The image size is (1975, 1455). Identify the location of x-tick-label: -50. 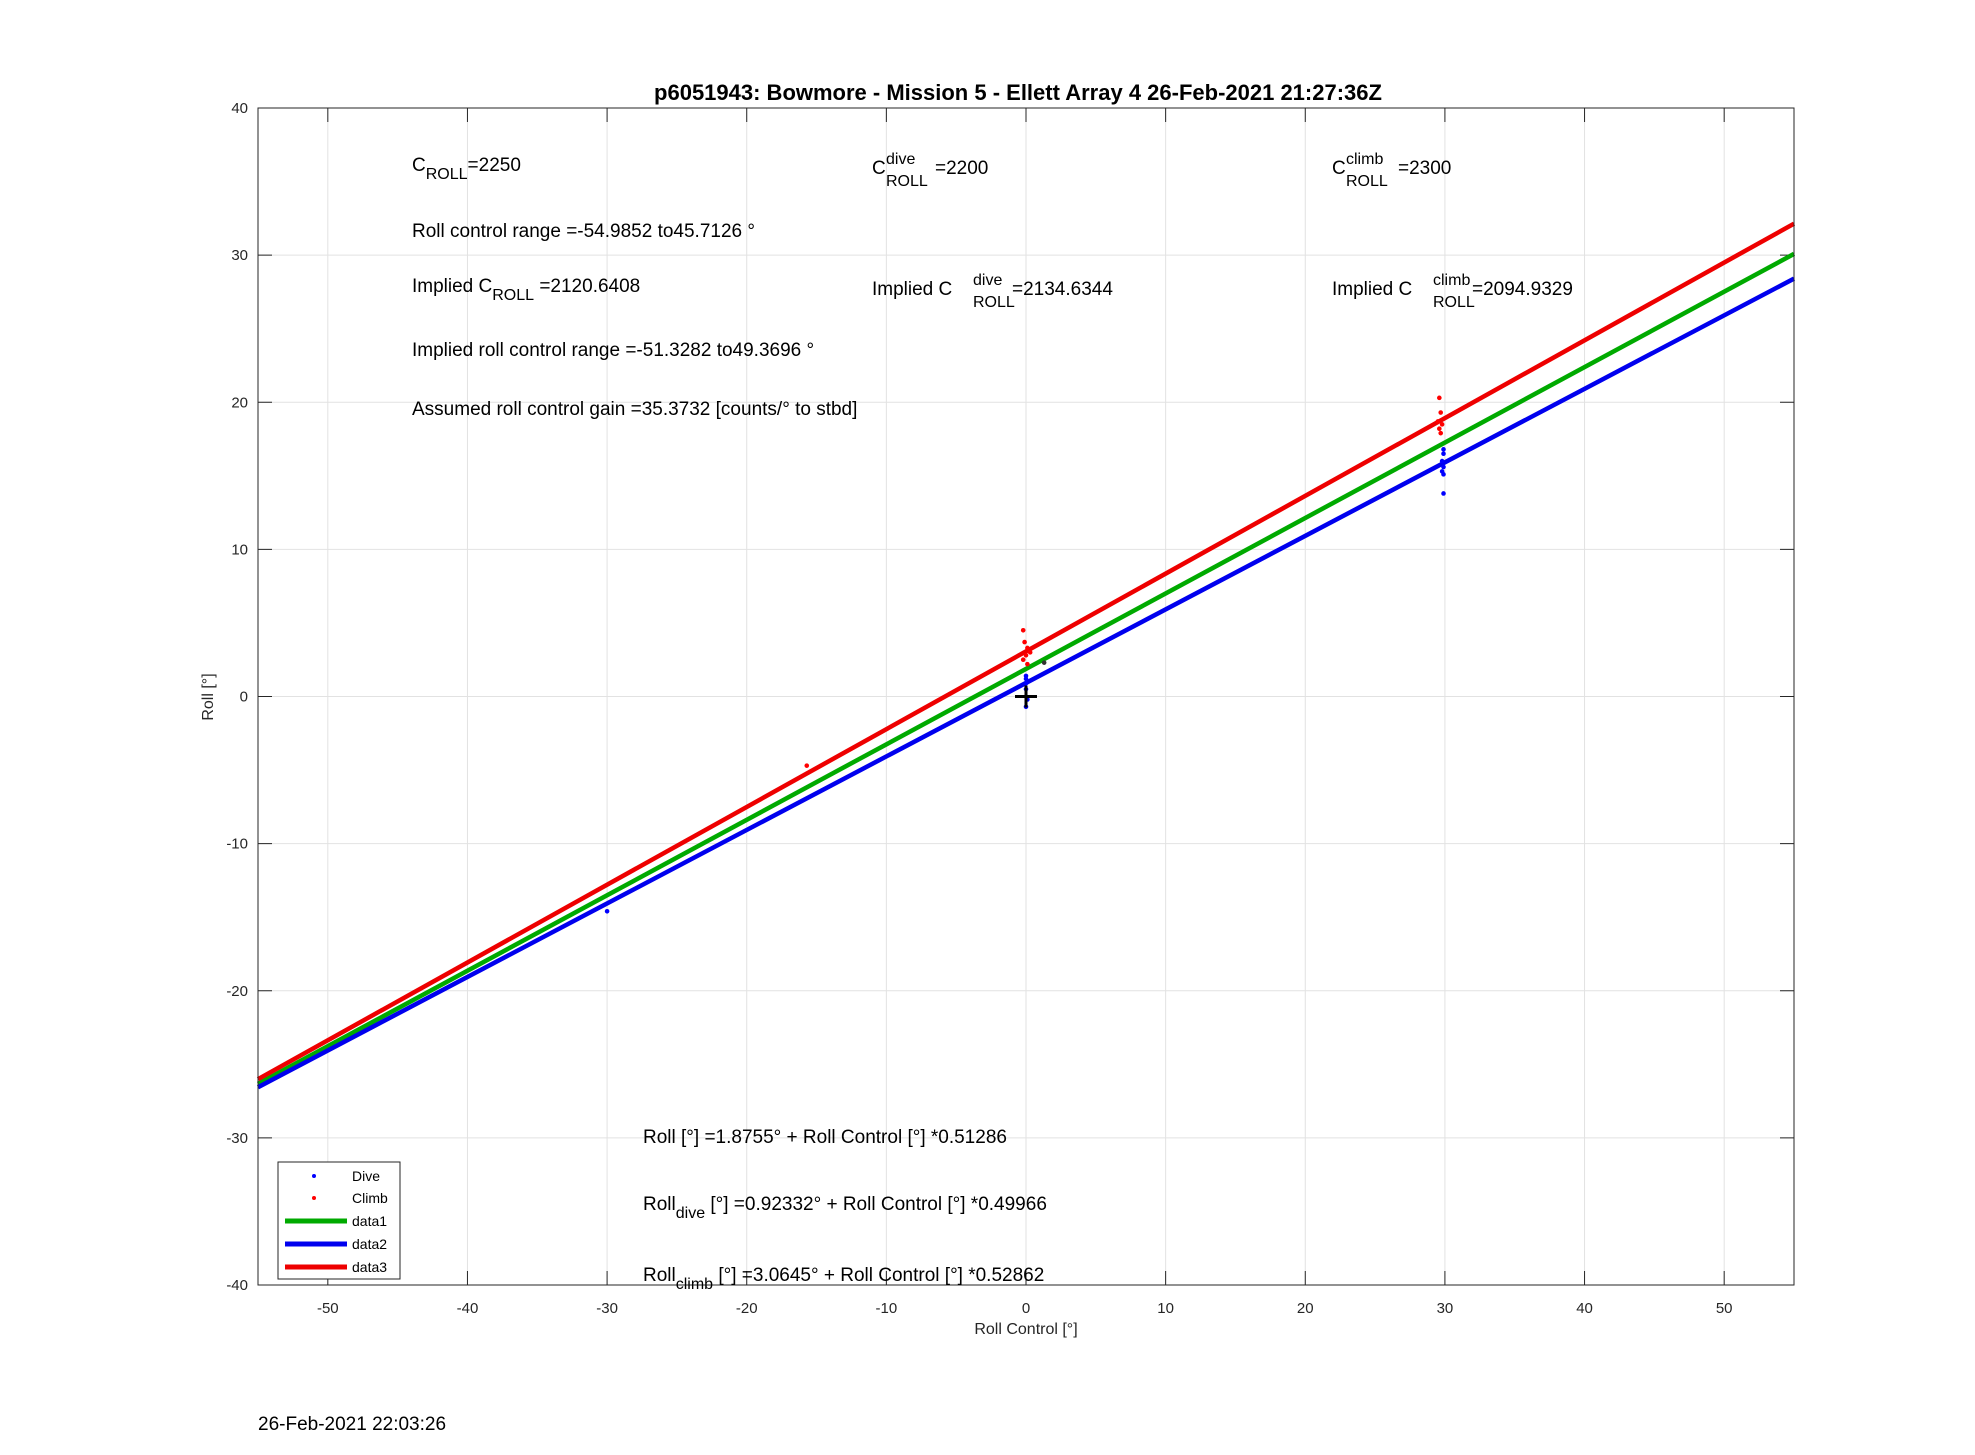
(328, 1308).